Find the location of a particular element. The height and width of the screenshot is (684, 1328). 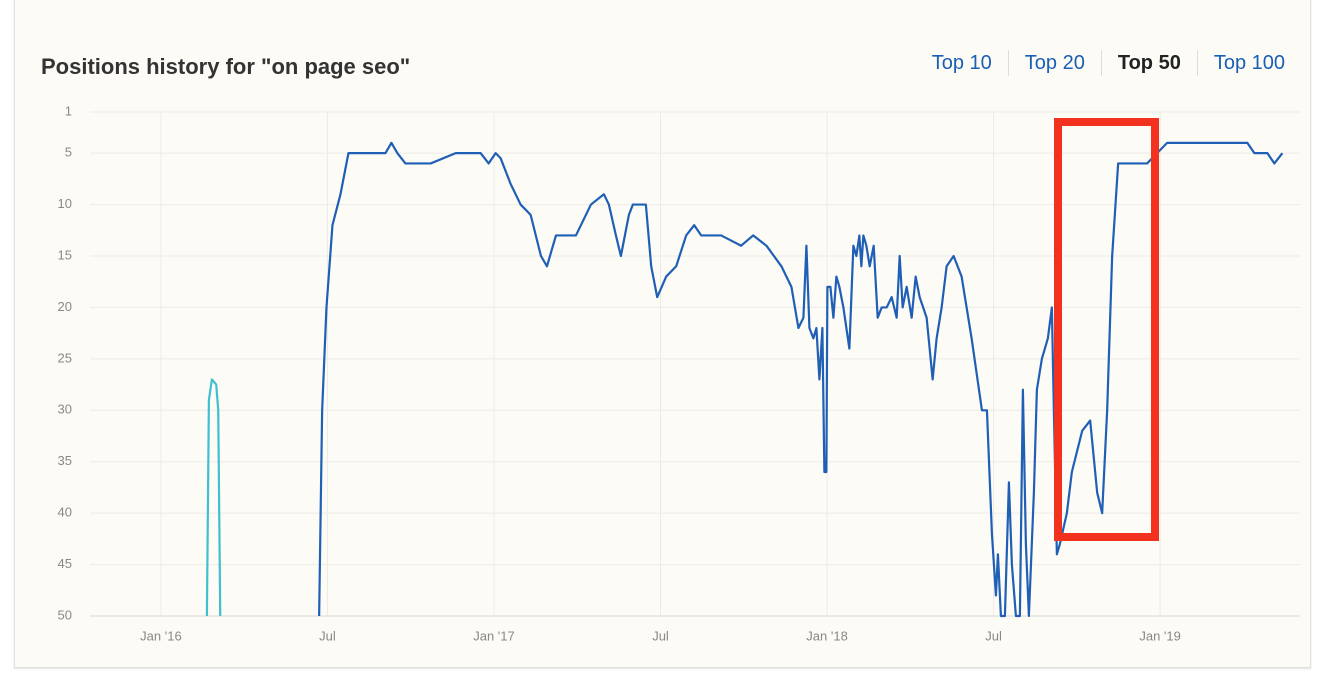

y-tick-label: 35 is located at coordinates (65, 460).